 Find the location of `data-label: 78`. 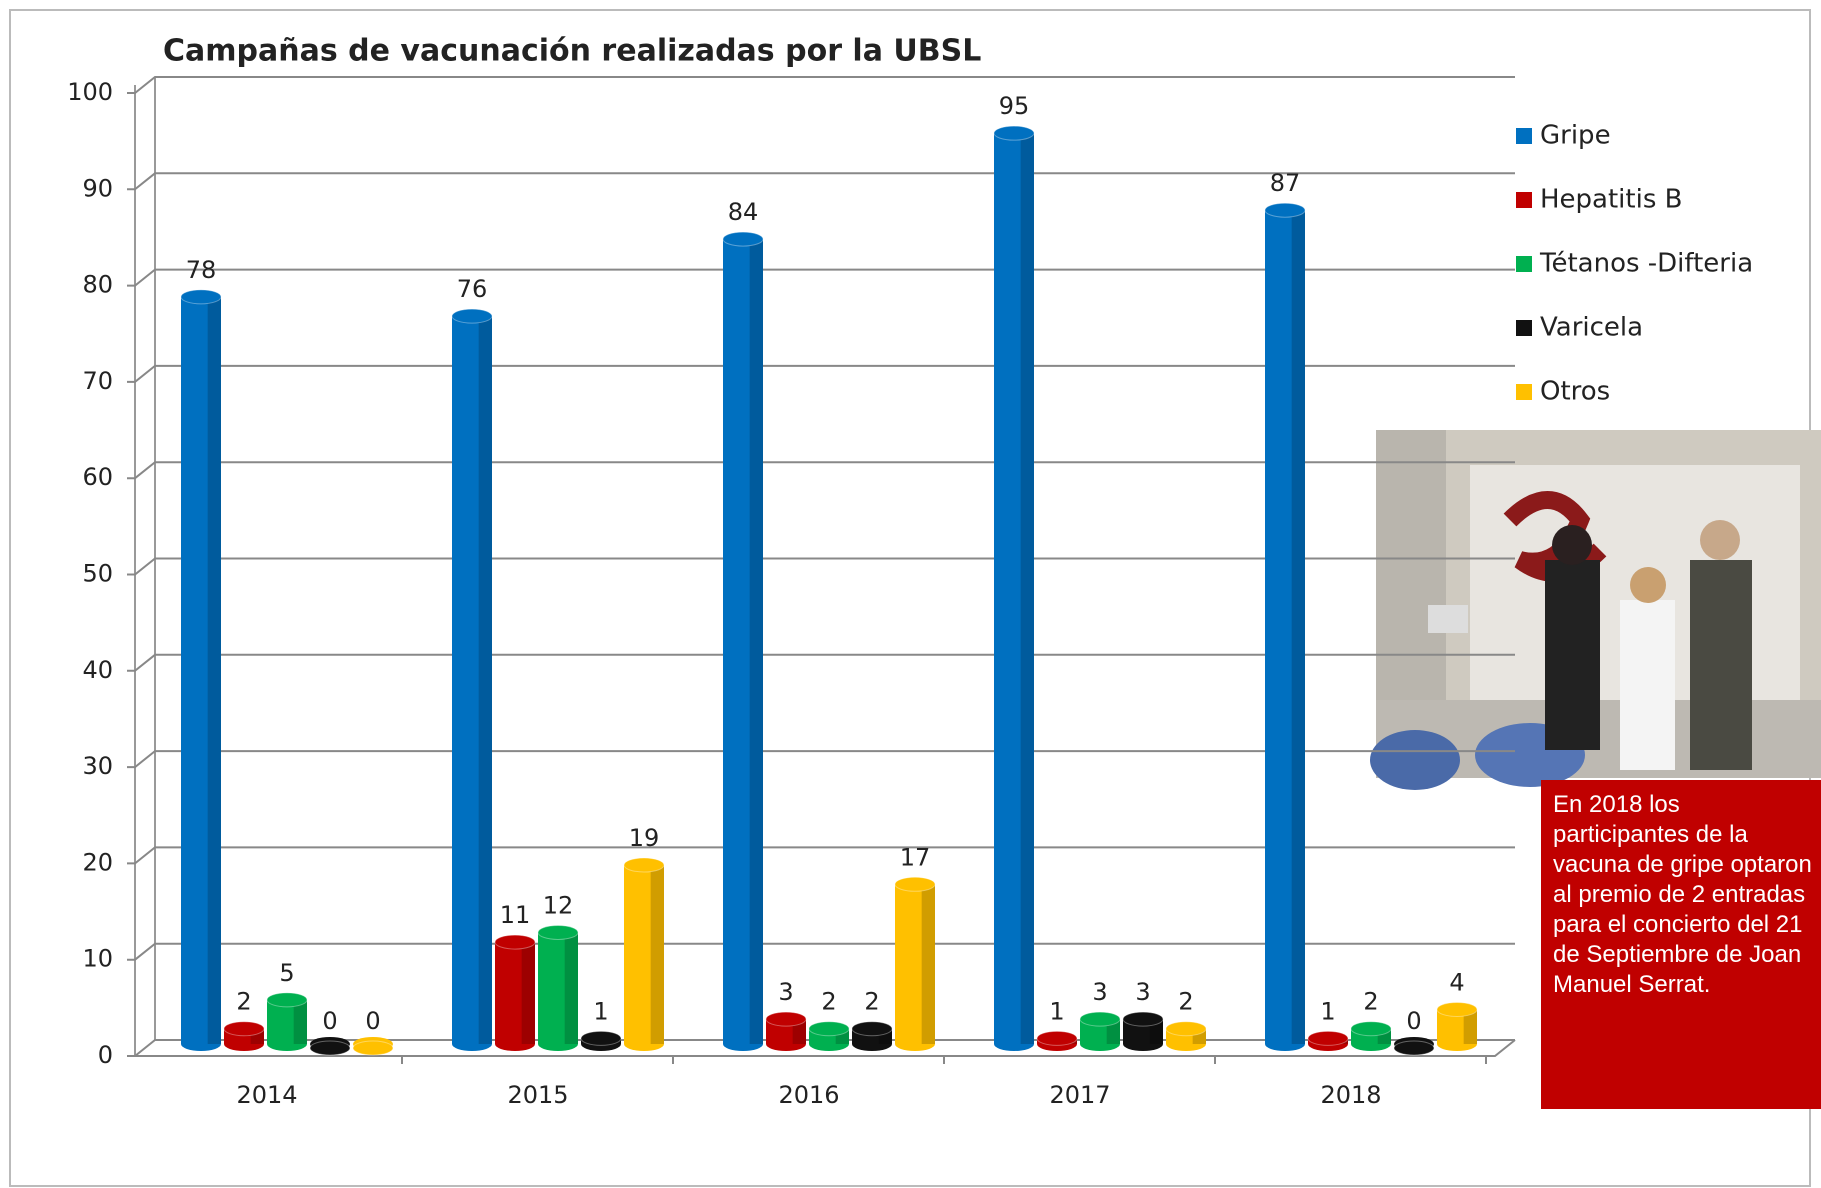

data-label: 78 is located at coordinates (201, 270).